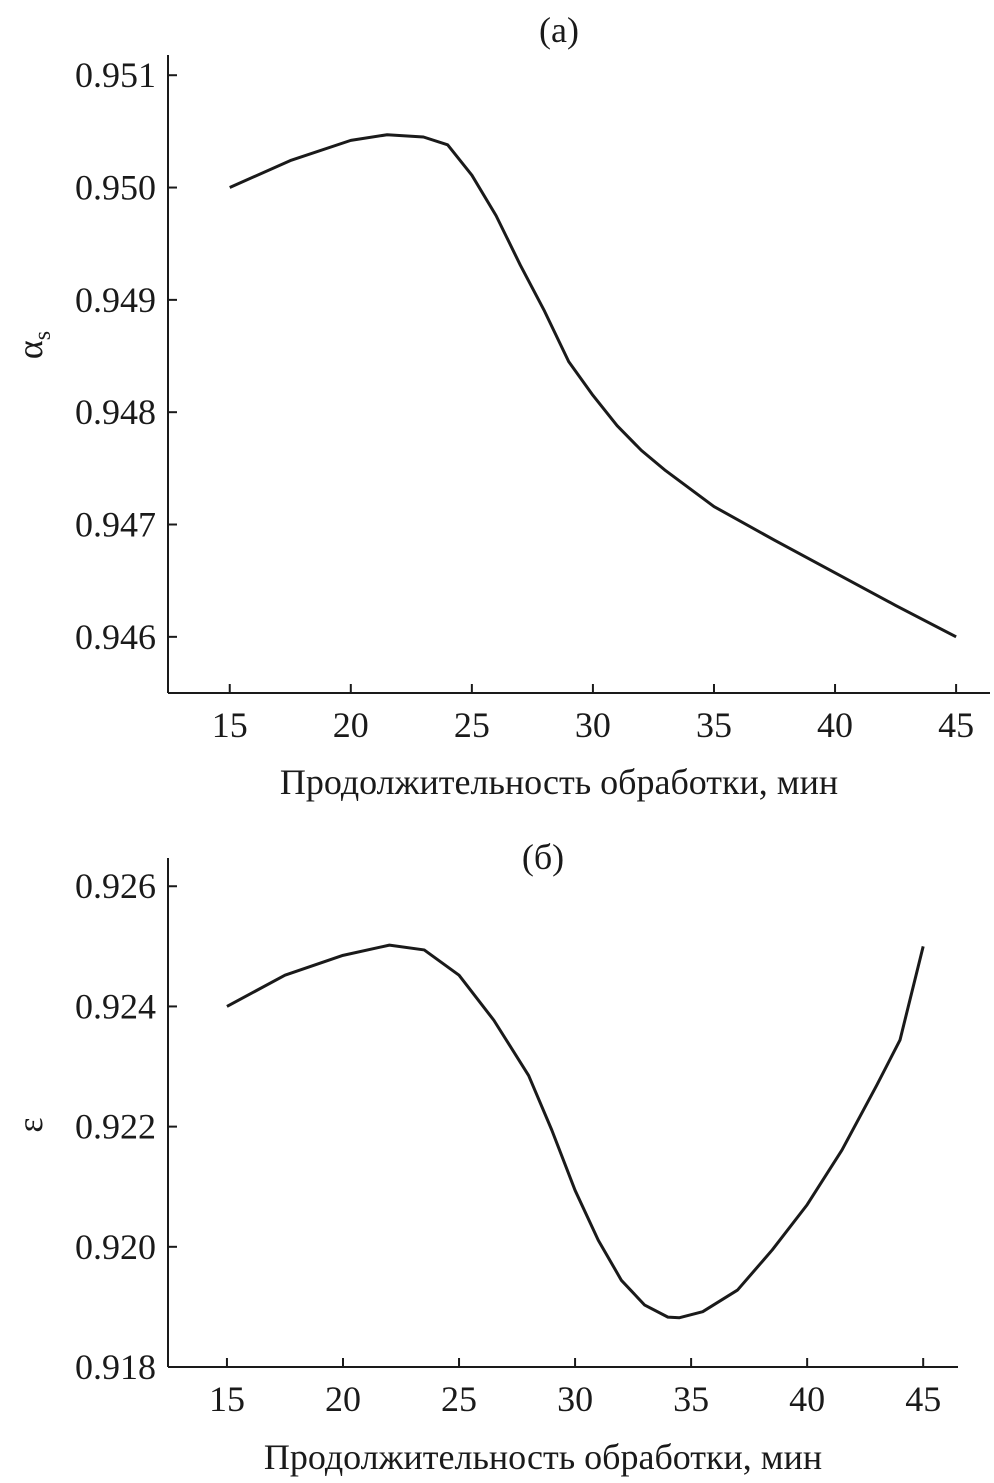 The image size is (994, 1483). I want to click on subplot-title: (a), so click(559, 30).